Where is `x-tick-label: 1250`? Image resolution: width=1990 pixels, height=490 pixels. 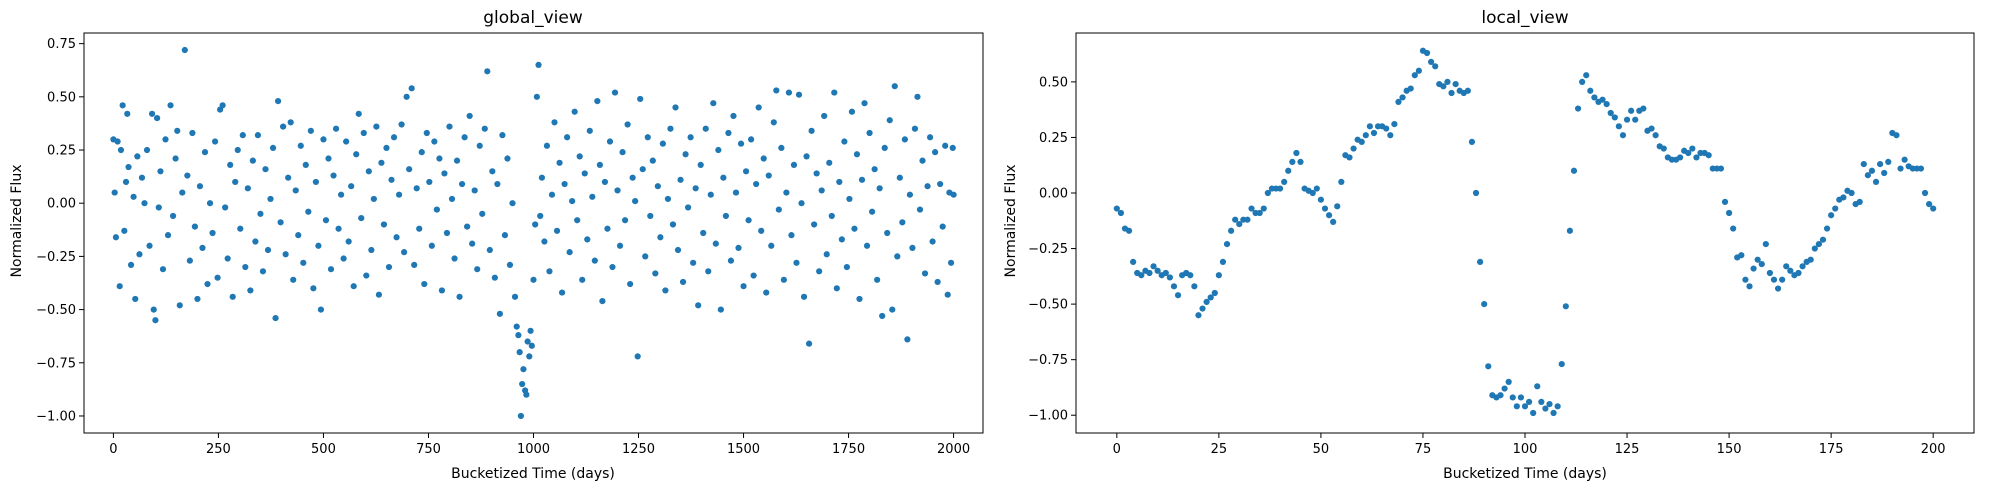
x-tick-label: 1250 is located at coordinates (638, 449).